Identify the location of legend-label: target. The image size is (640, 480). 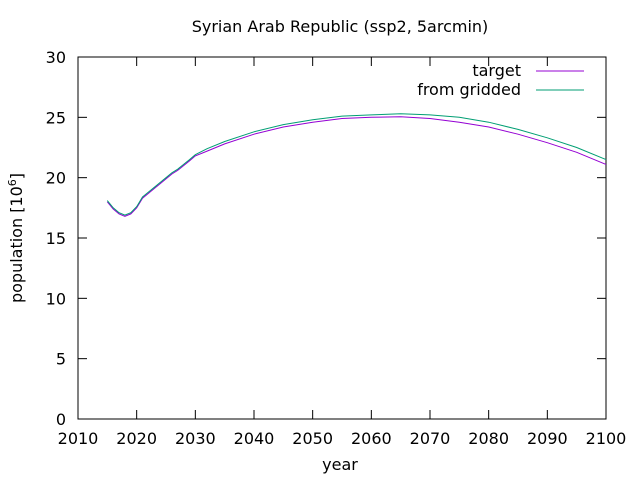
(496, 70).